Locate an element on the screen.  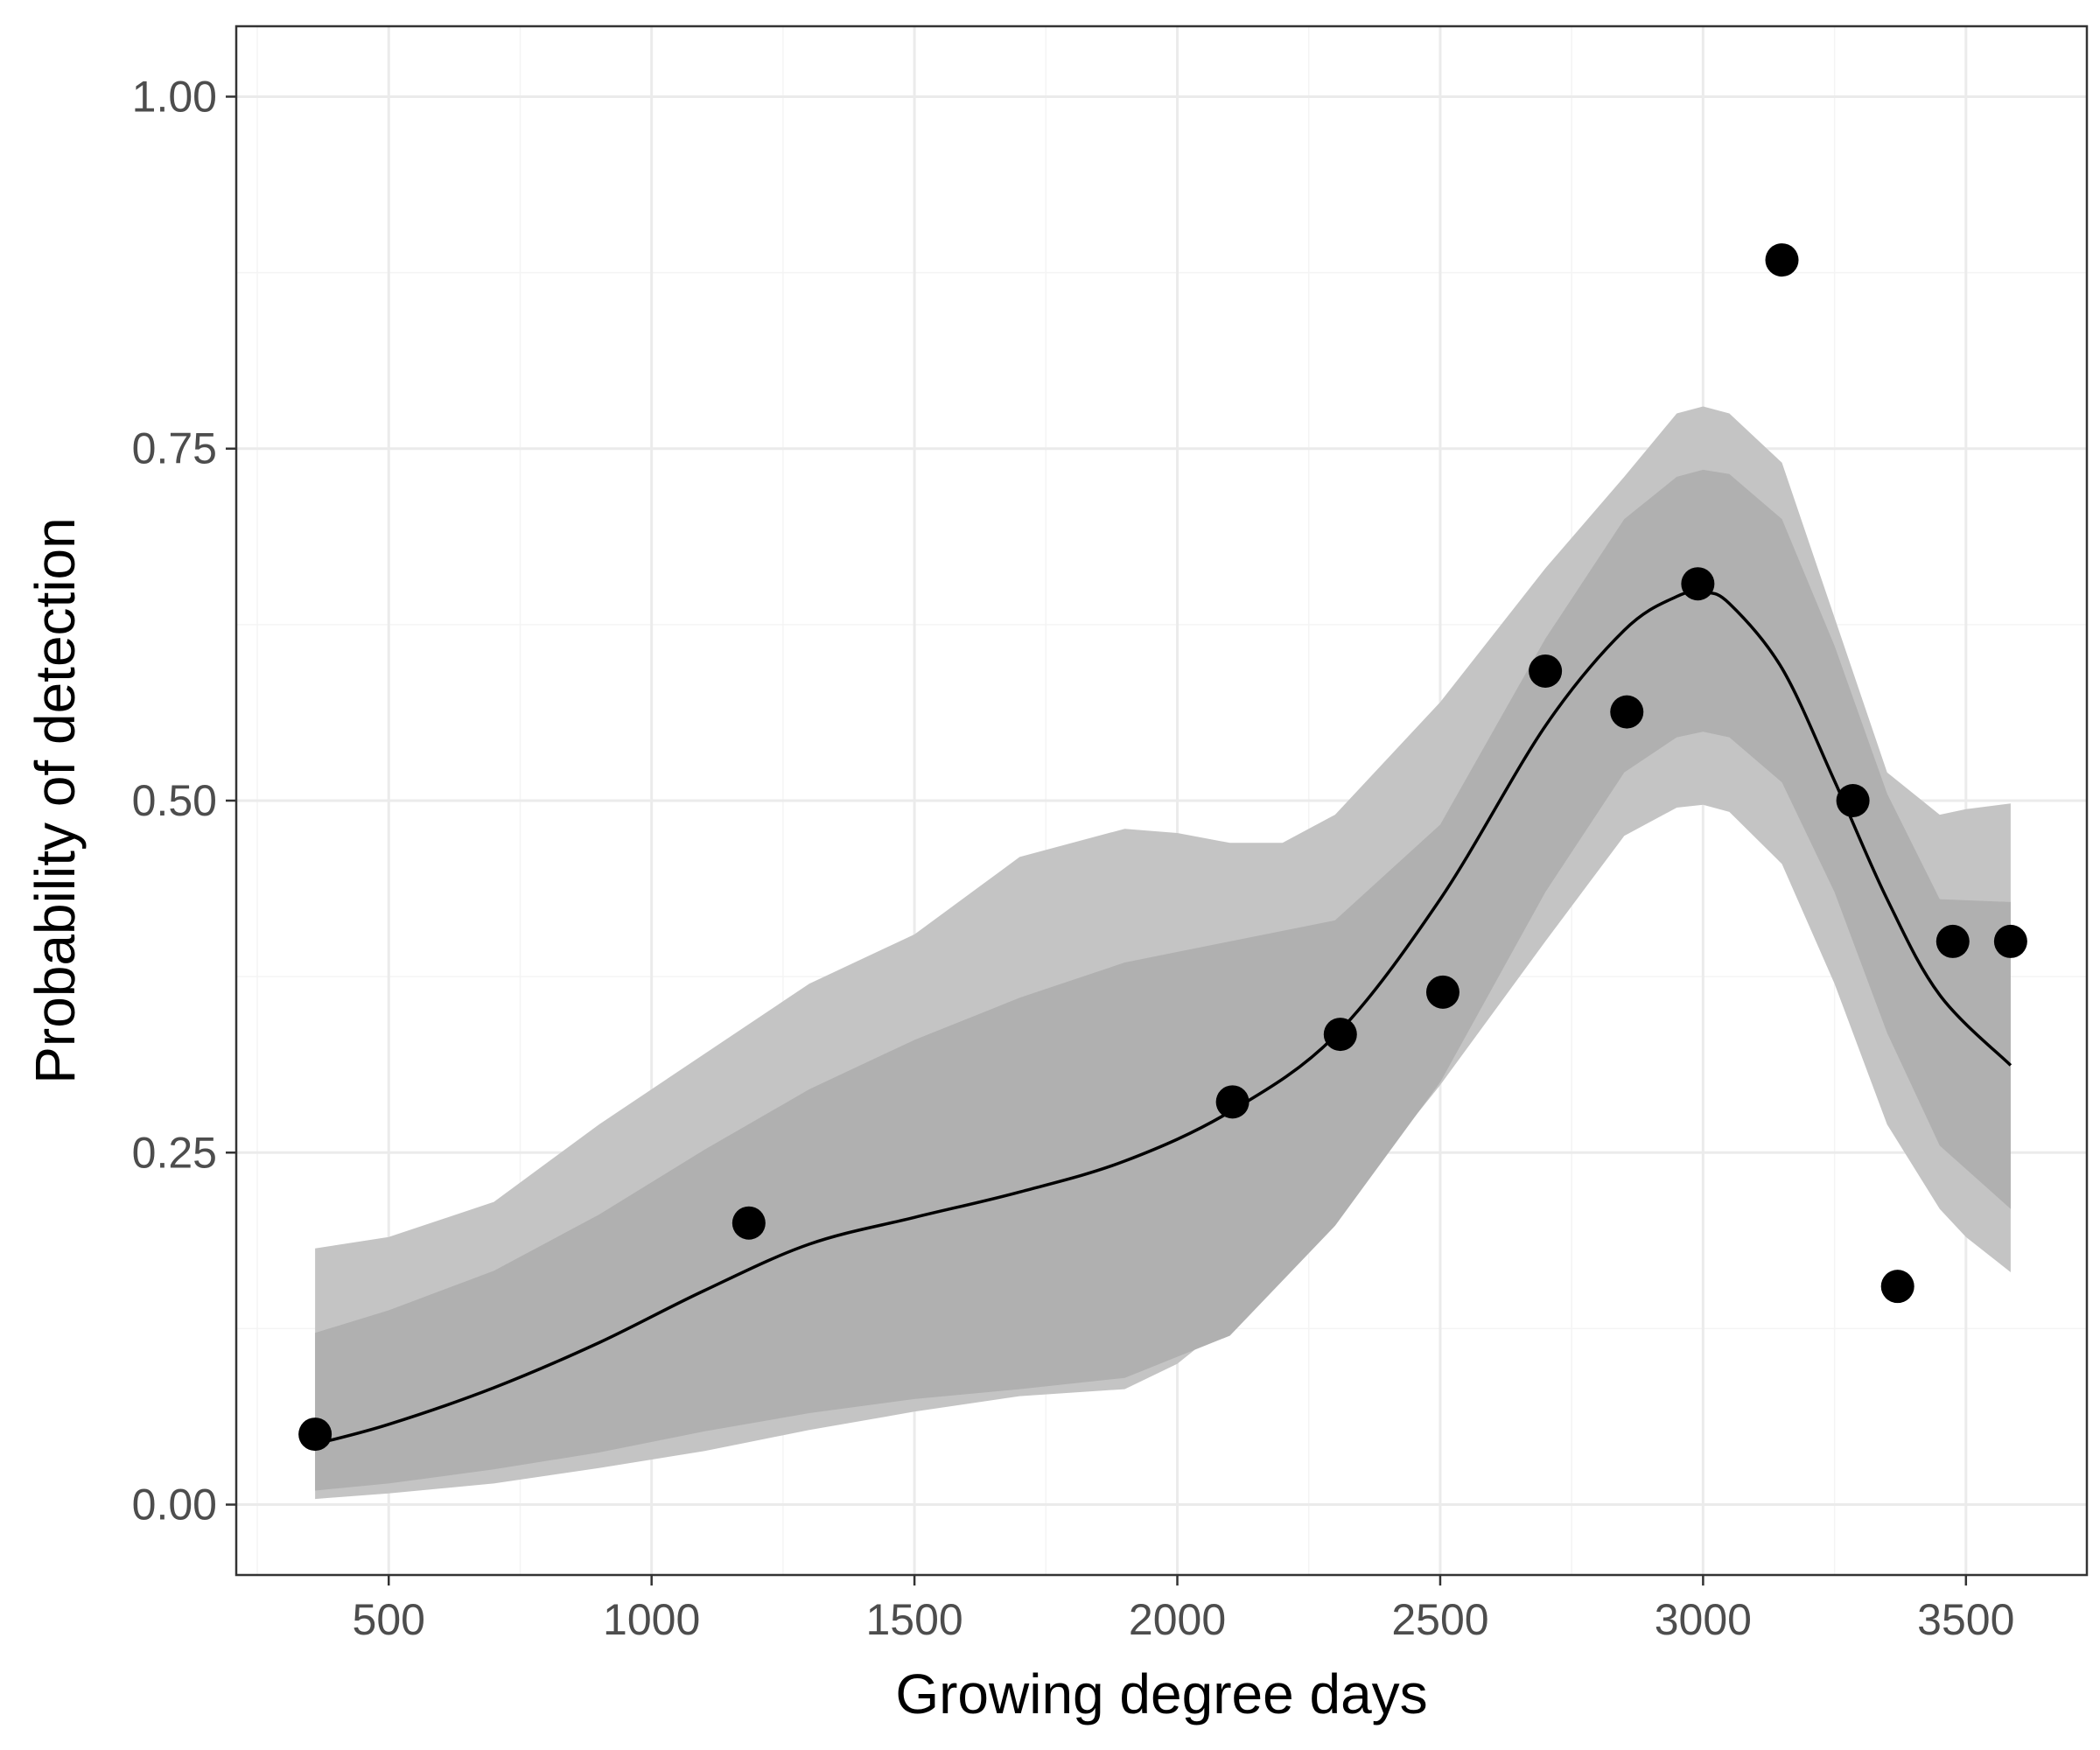
x-tick-label: 500 is located at coordinates (389, 1619).